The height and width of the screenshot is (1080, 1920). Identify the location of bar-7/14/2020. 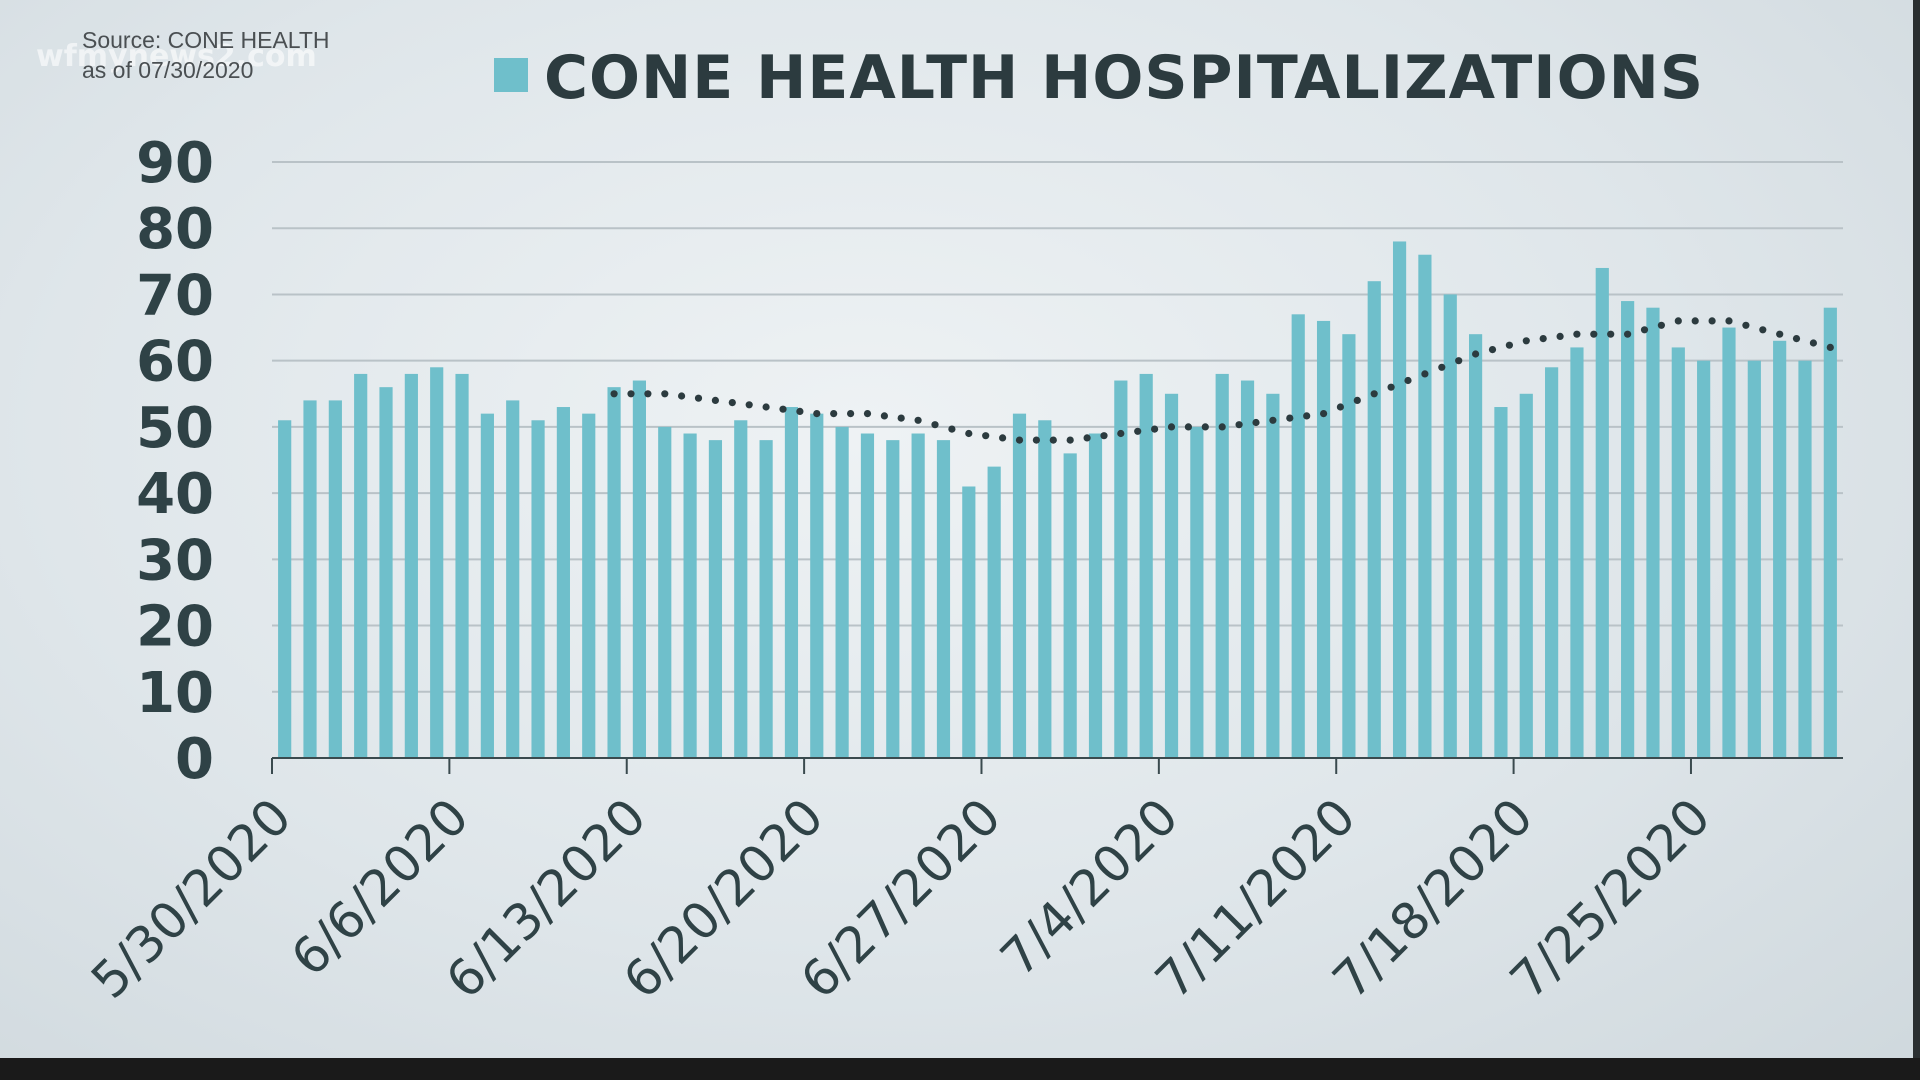
(1425, 506).